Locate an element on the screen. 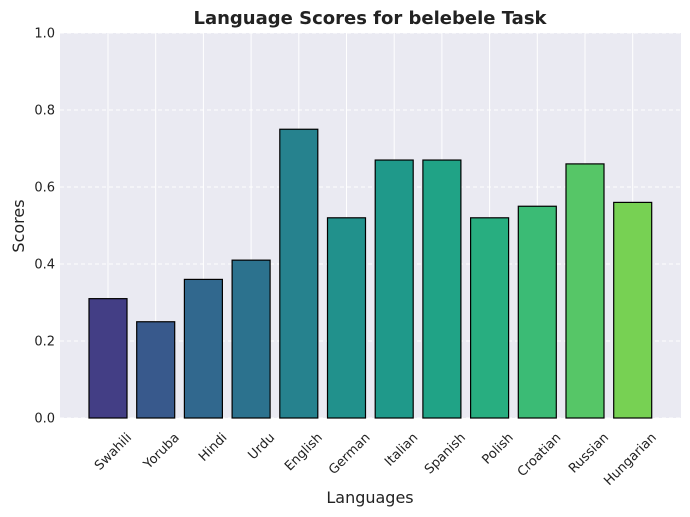  bar-swahili is located at coordinates (108, 358).